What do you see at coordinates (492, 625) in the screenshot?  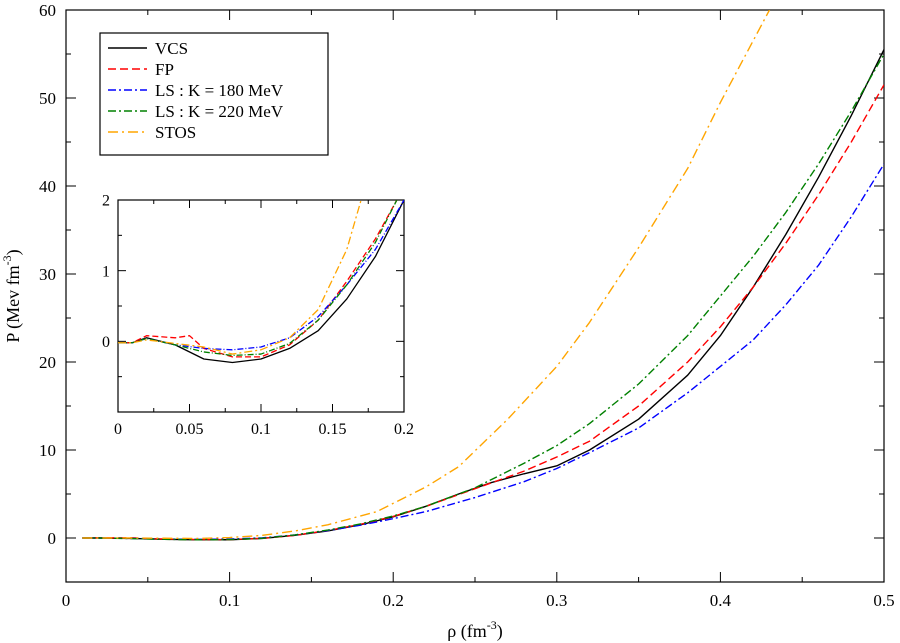 I see `x-axis-title-superscript: -3` at bounding box center [492, 625].